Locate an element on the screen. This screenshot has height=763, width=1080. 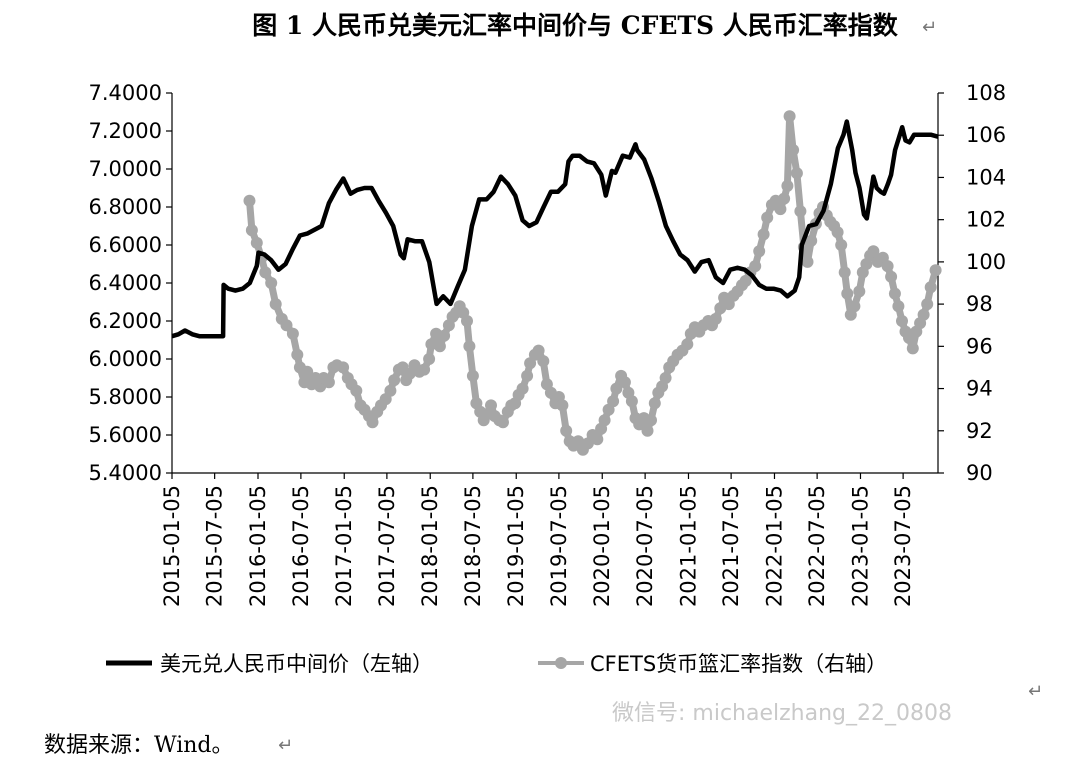
left-tick-label: 6.8000 is located at coordinates (125, 207).